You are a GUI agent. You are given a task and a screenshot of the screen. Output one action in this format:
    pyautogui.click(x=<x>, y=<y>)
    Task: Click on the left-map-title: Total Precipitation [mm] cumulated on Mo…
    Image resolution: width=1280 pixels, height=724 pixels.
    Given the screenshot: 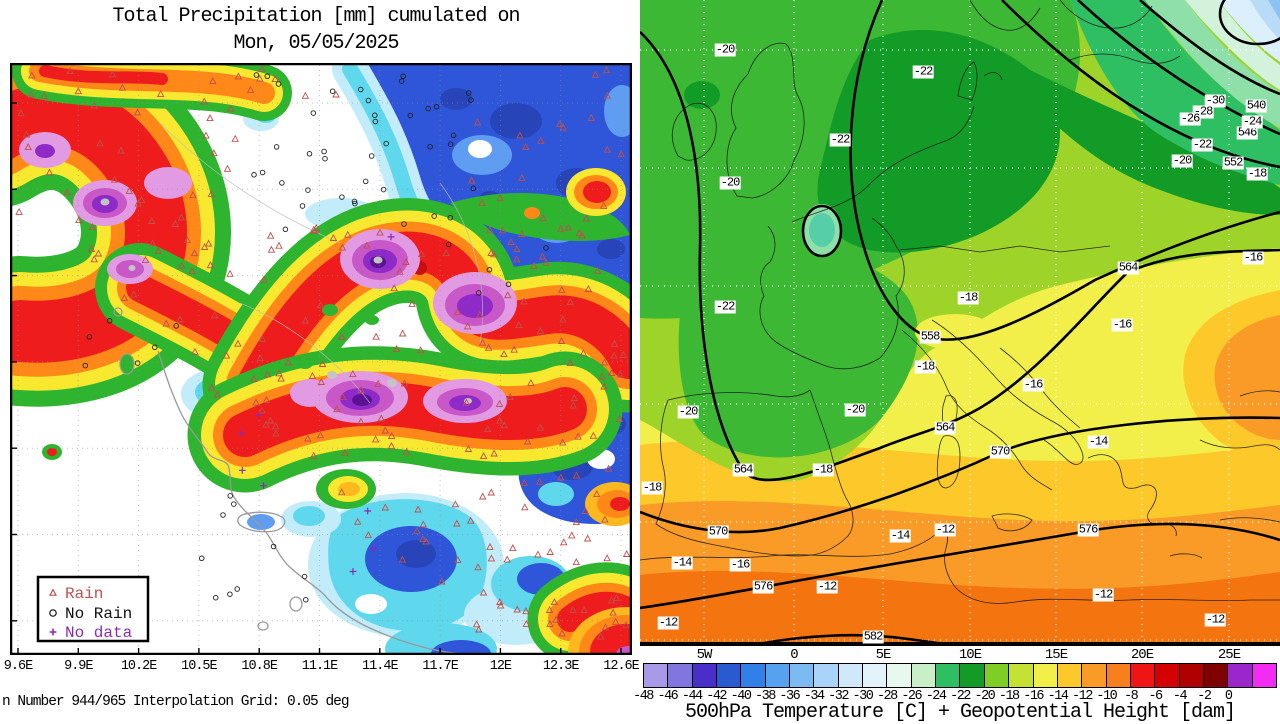 What is the action you would take?
    pyautogui.click(x=316, y=30)
    